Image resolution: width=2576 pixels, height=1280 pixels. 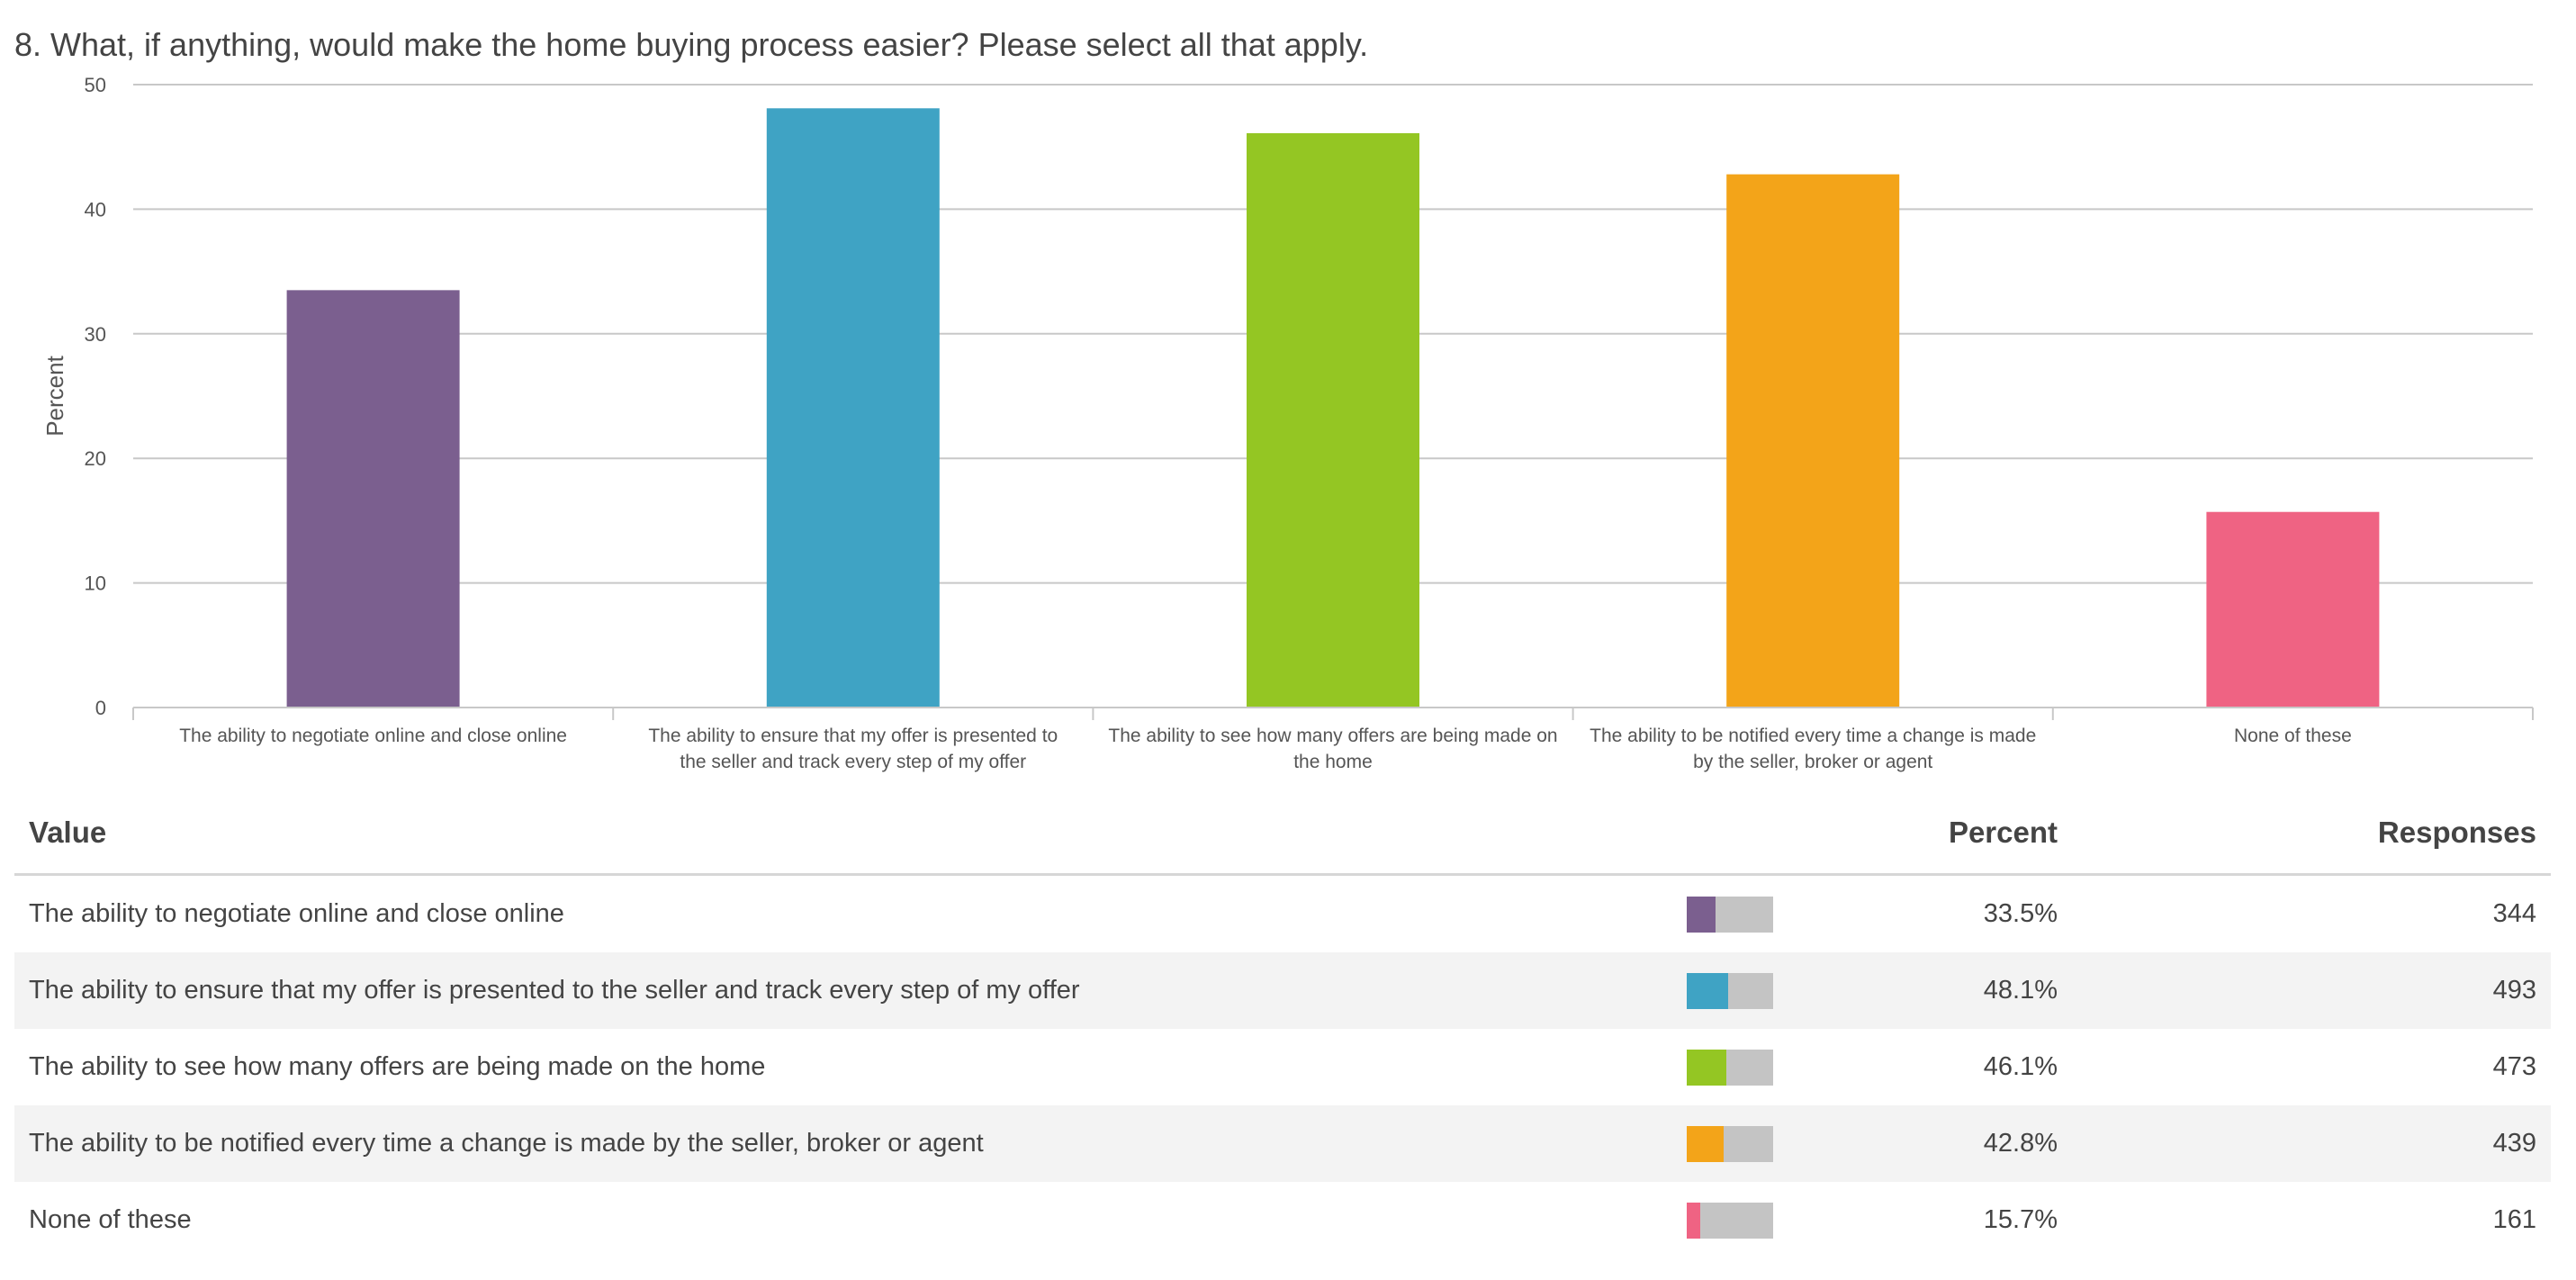 I want to click on row-value: None of these, so click(x=110, y=1219).